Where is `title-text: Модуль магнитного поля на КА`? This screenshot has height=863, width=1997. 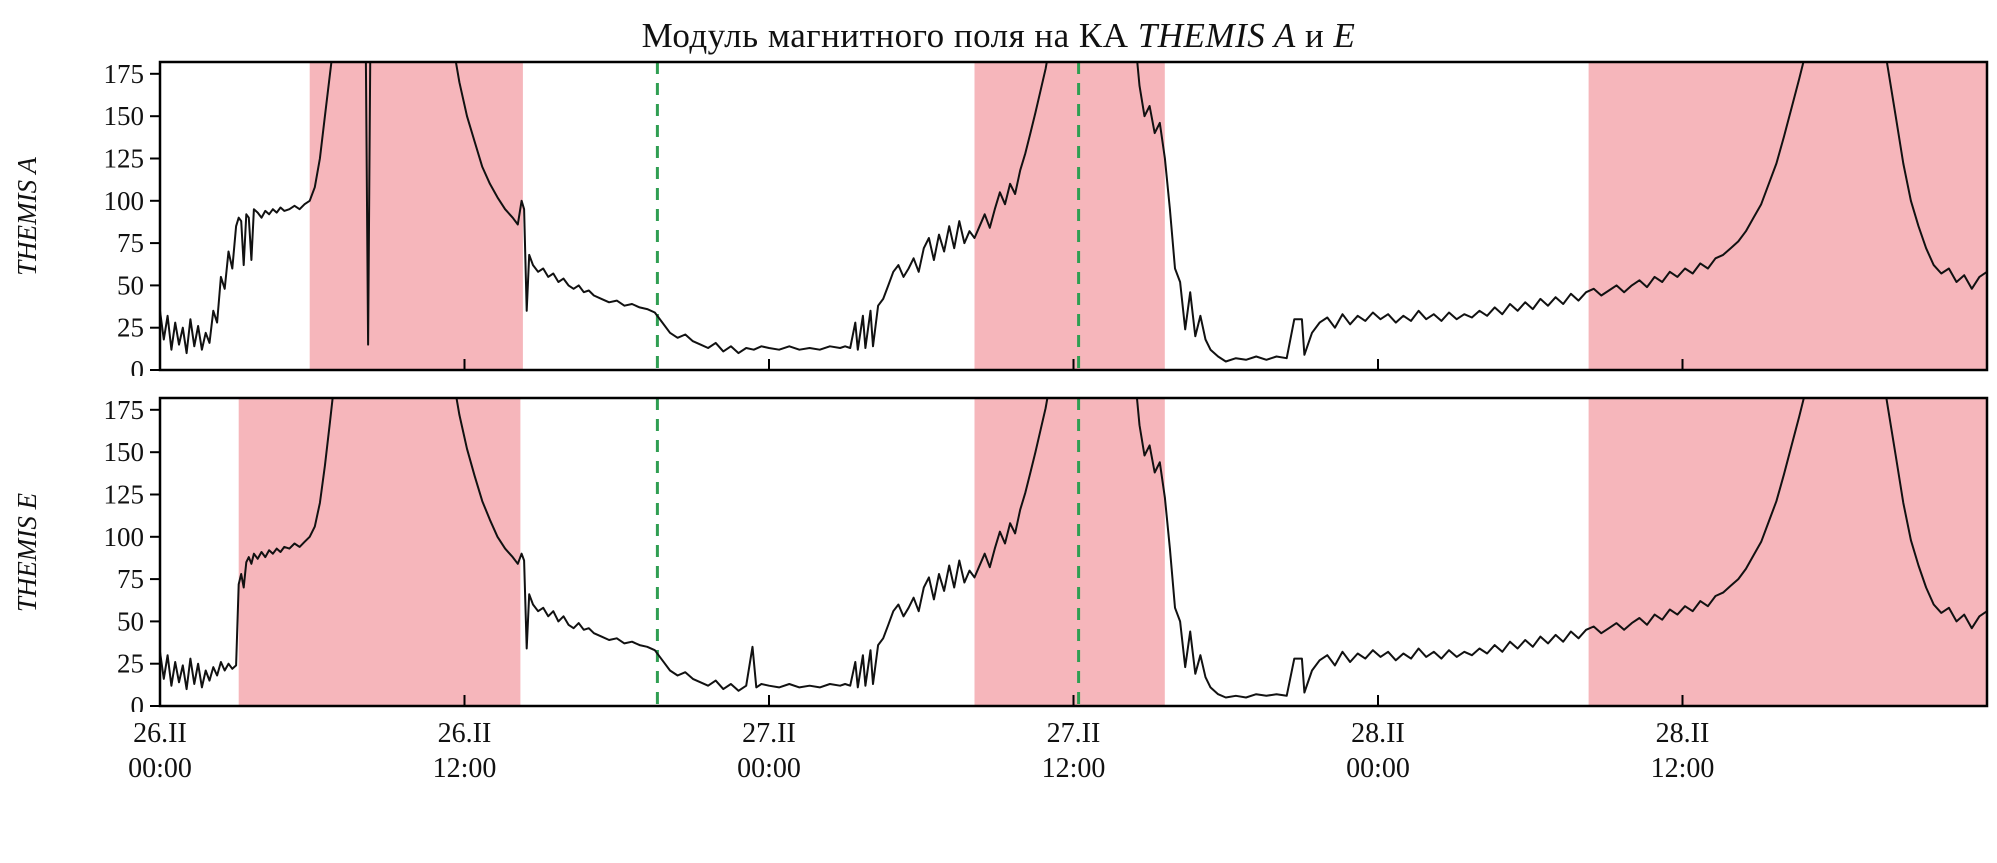 title-text: Модуль магнитного поля на КА is located at coordinates (889, 35).